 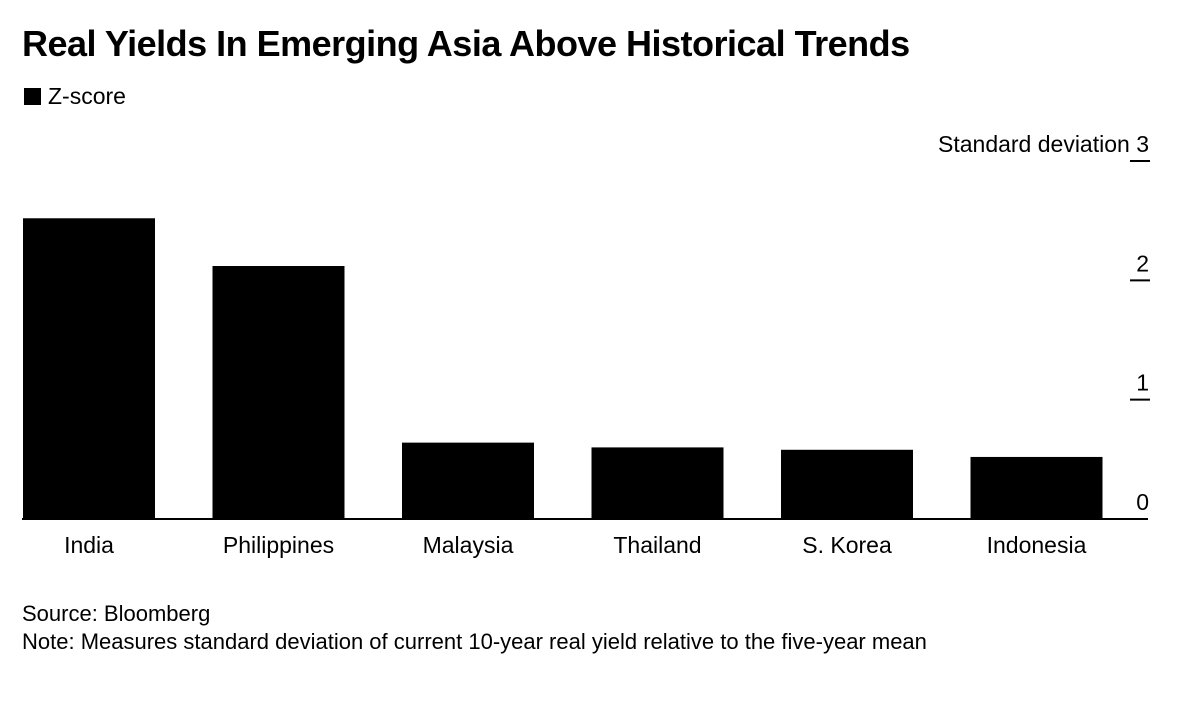 What do you see at coordinates (1037, 545) in the screenshot?
I see `x-tick-label: Indonesia` at bounding box center [1037, 545].